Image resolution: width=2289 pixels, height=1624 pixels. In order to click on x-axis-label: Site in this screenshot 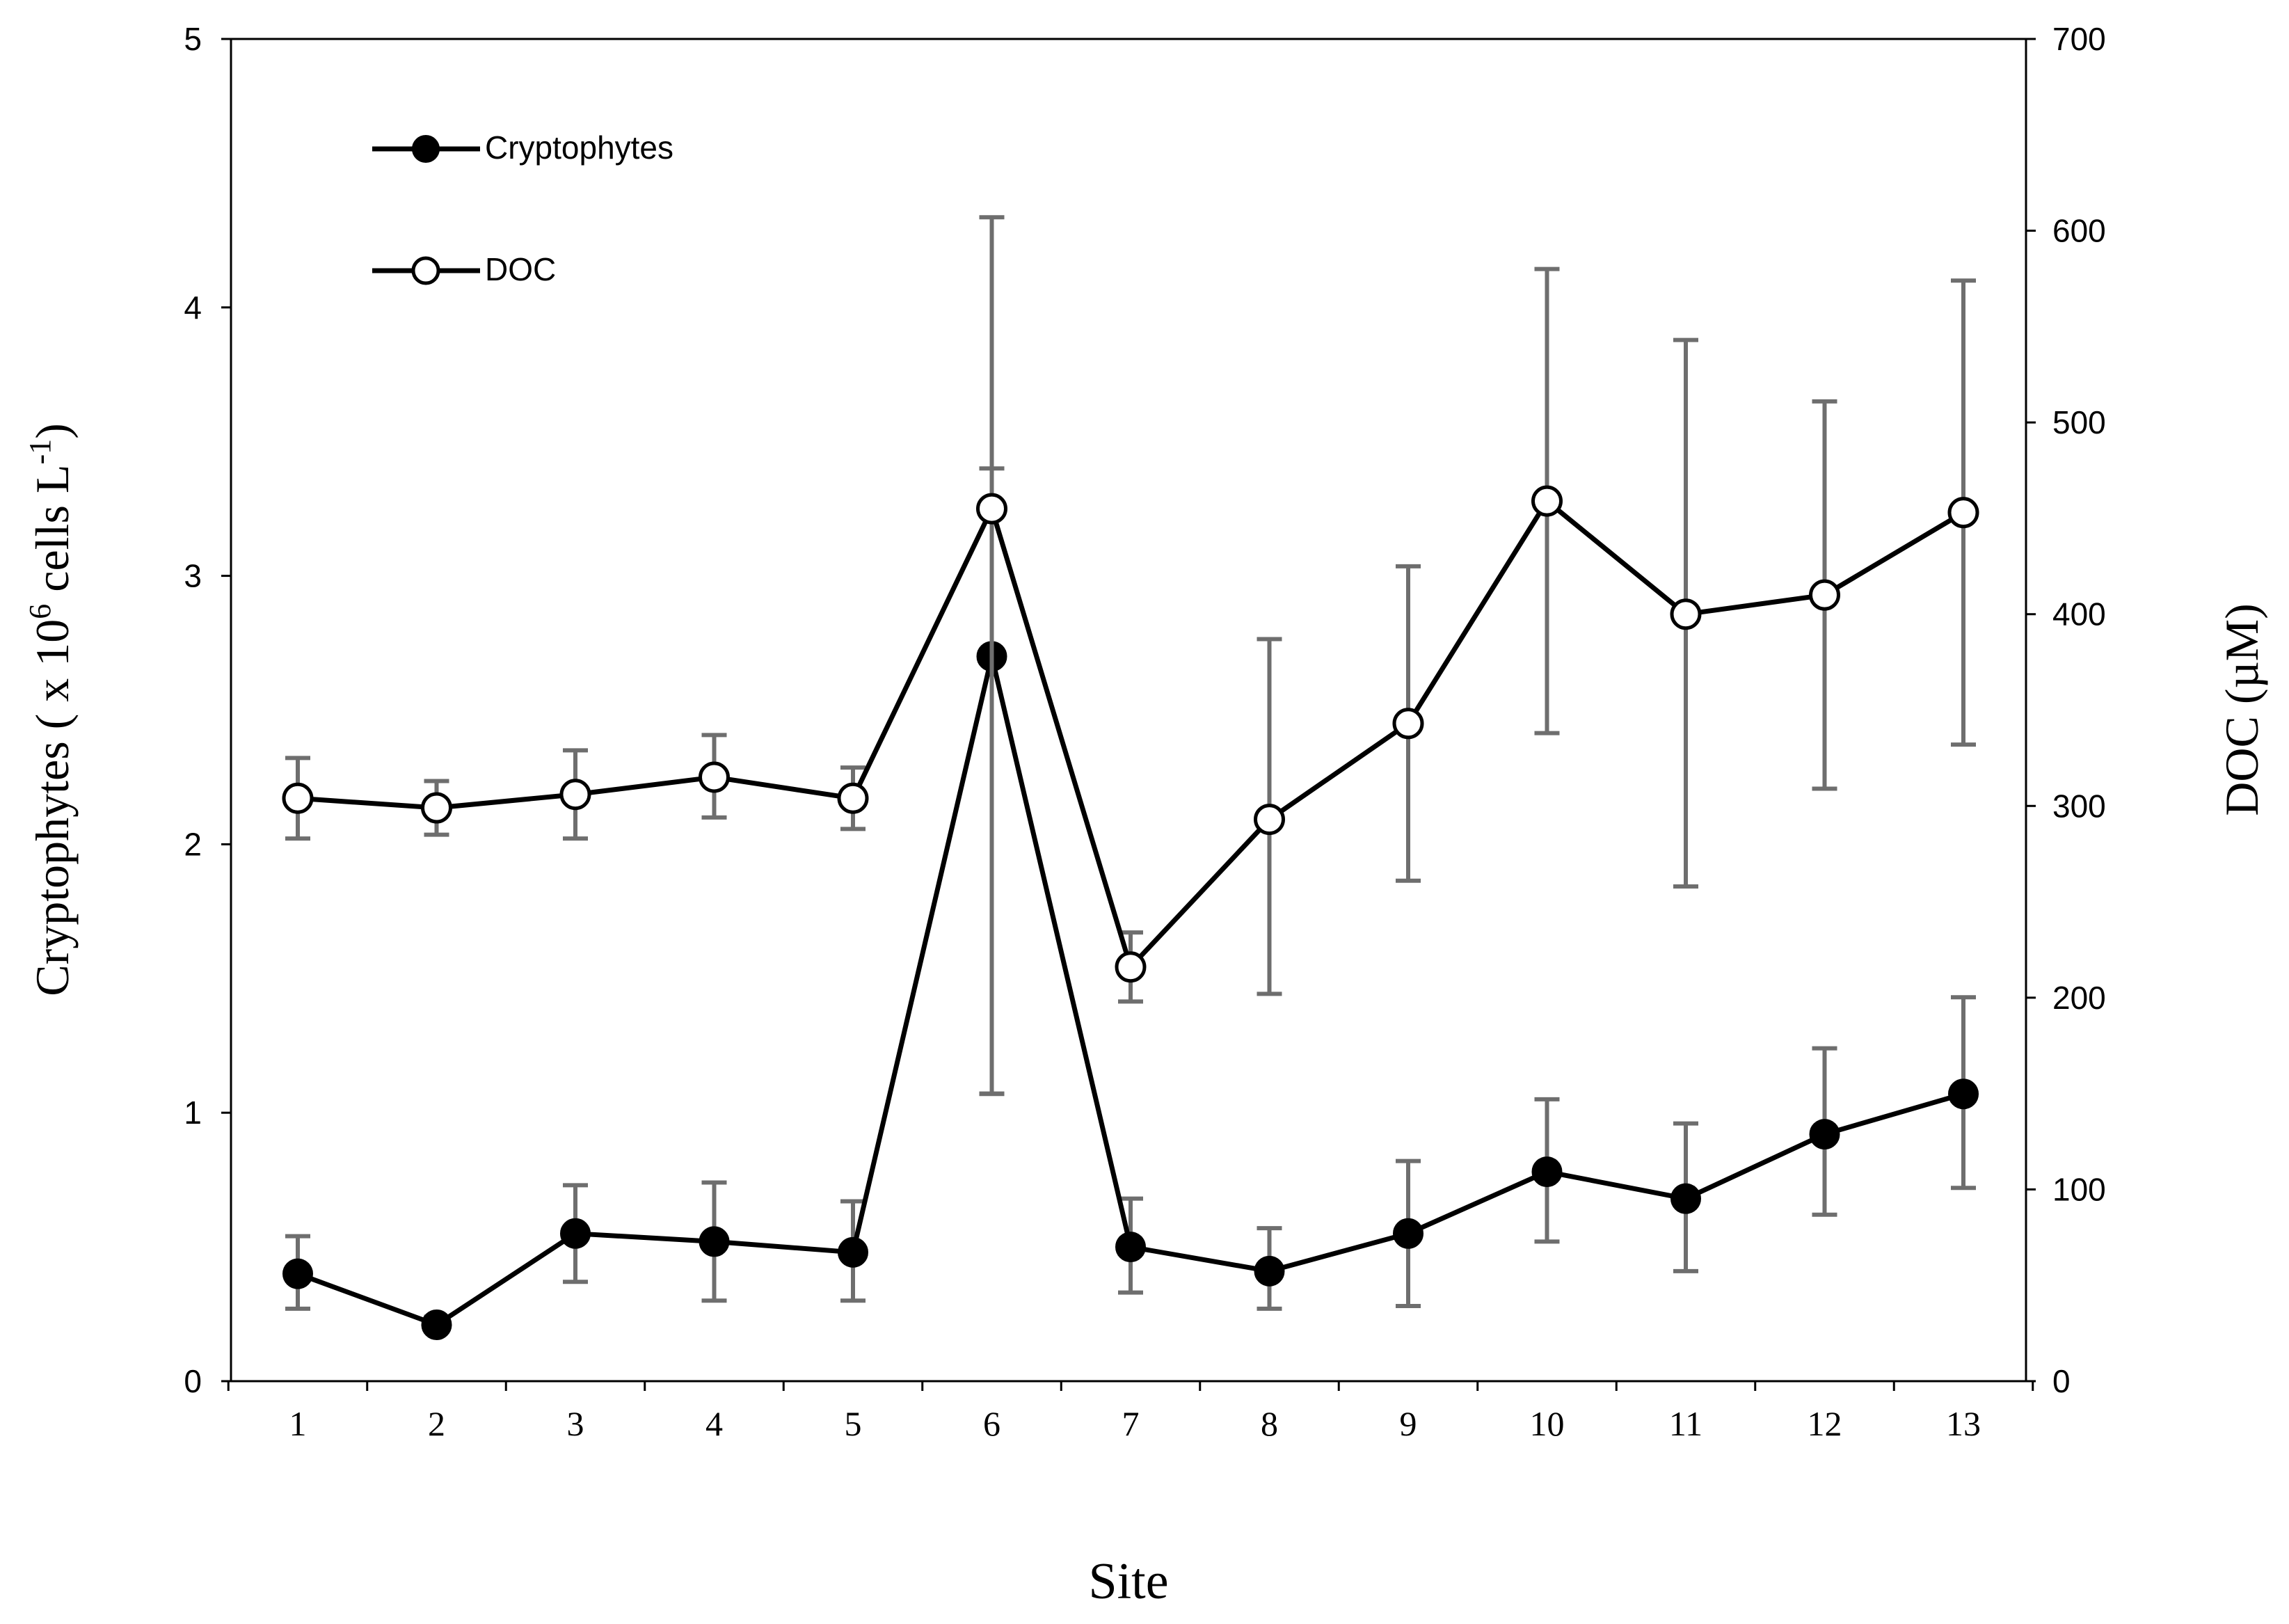, I will do `click(1128, 1581)`.